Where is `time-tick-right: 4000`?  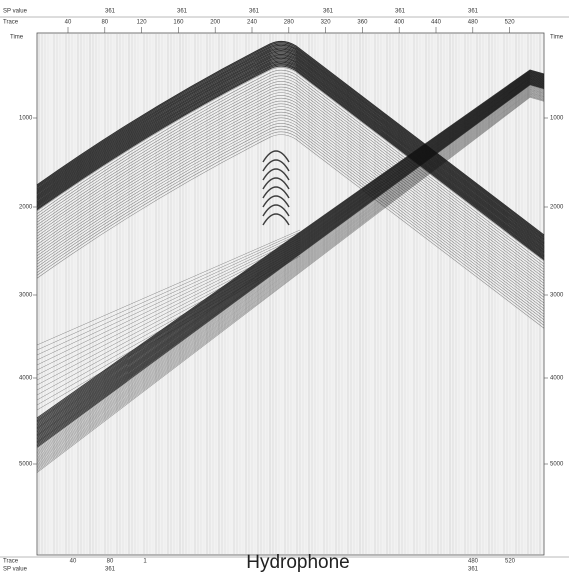
time-tick-right: 4000 is located at coordinates (557, 379).